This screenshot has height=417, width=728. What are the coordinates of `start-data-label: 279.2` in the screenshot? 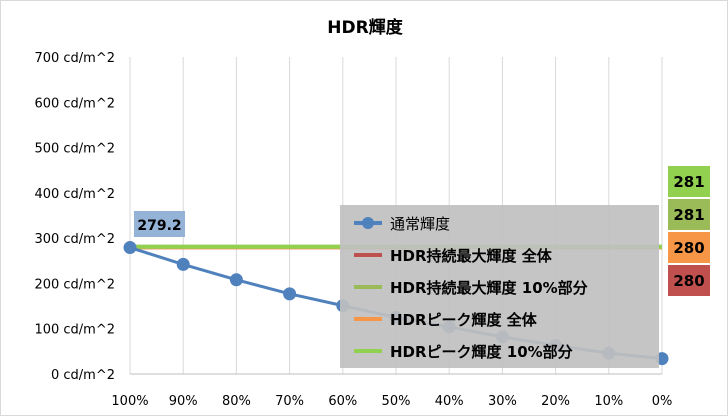 It's located at (159, 226).